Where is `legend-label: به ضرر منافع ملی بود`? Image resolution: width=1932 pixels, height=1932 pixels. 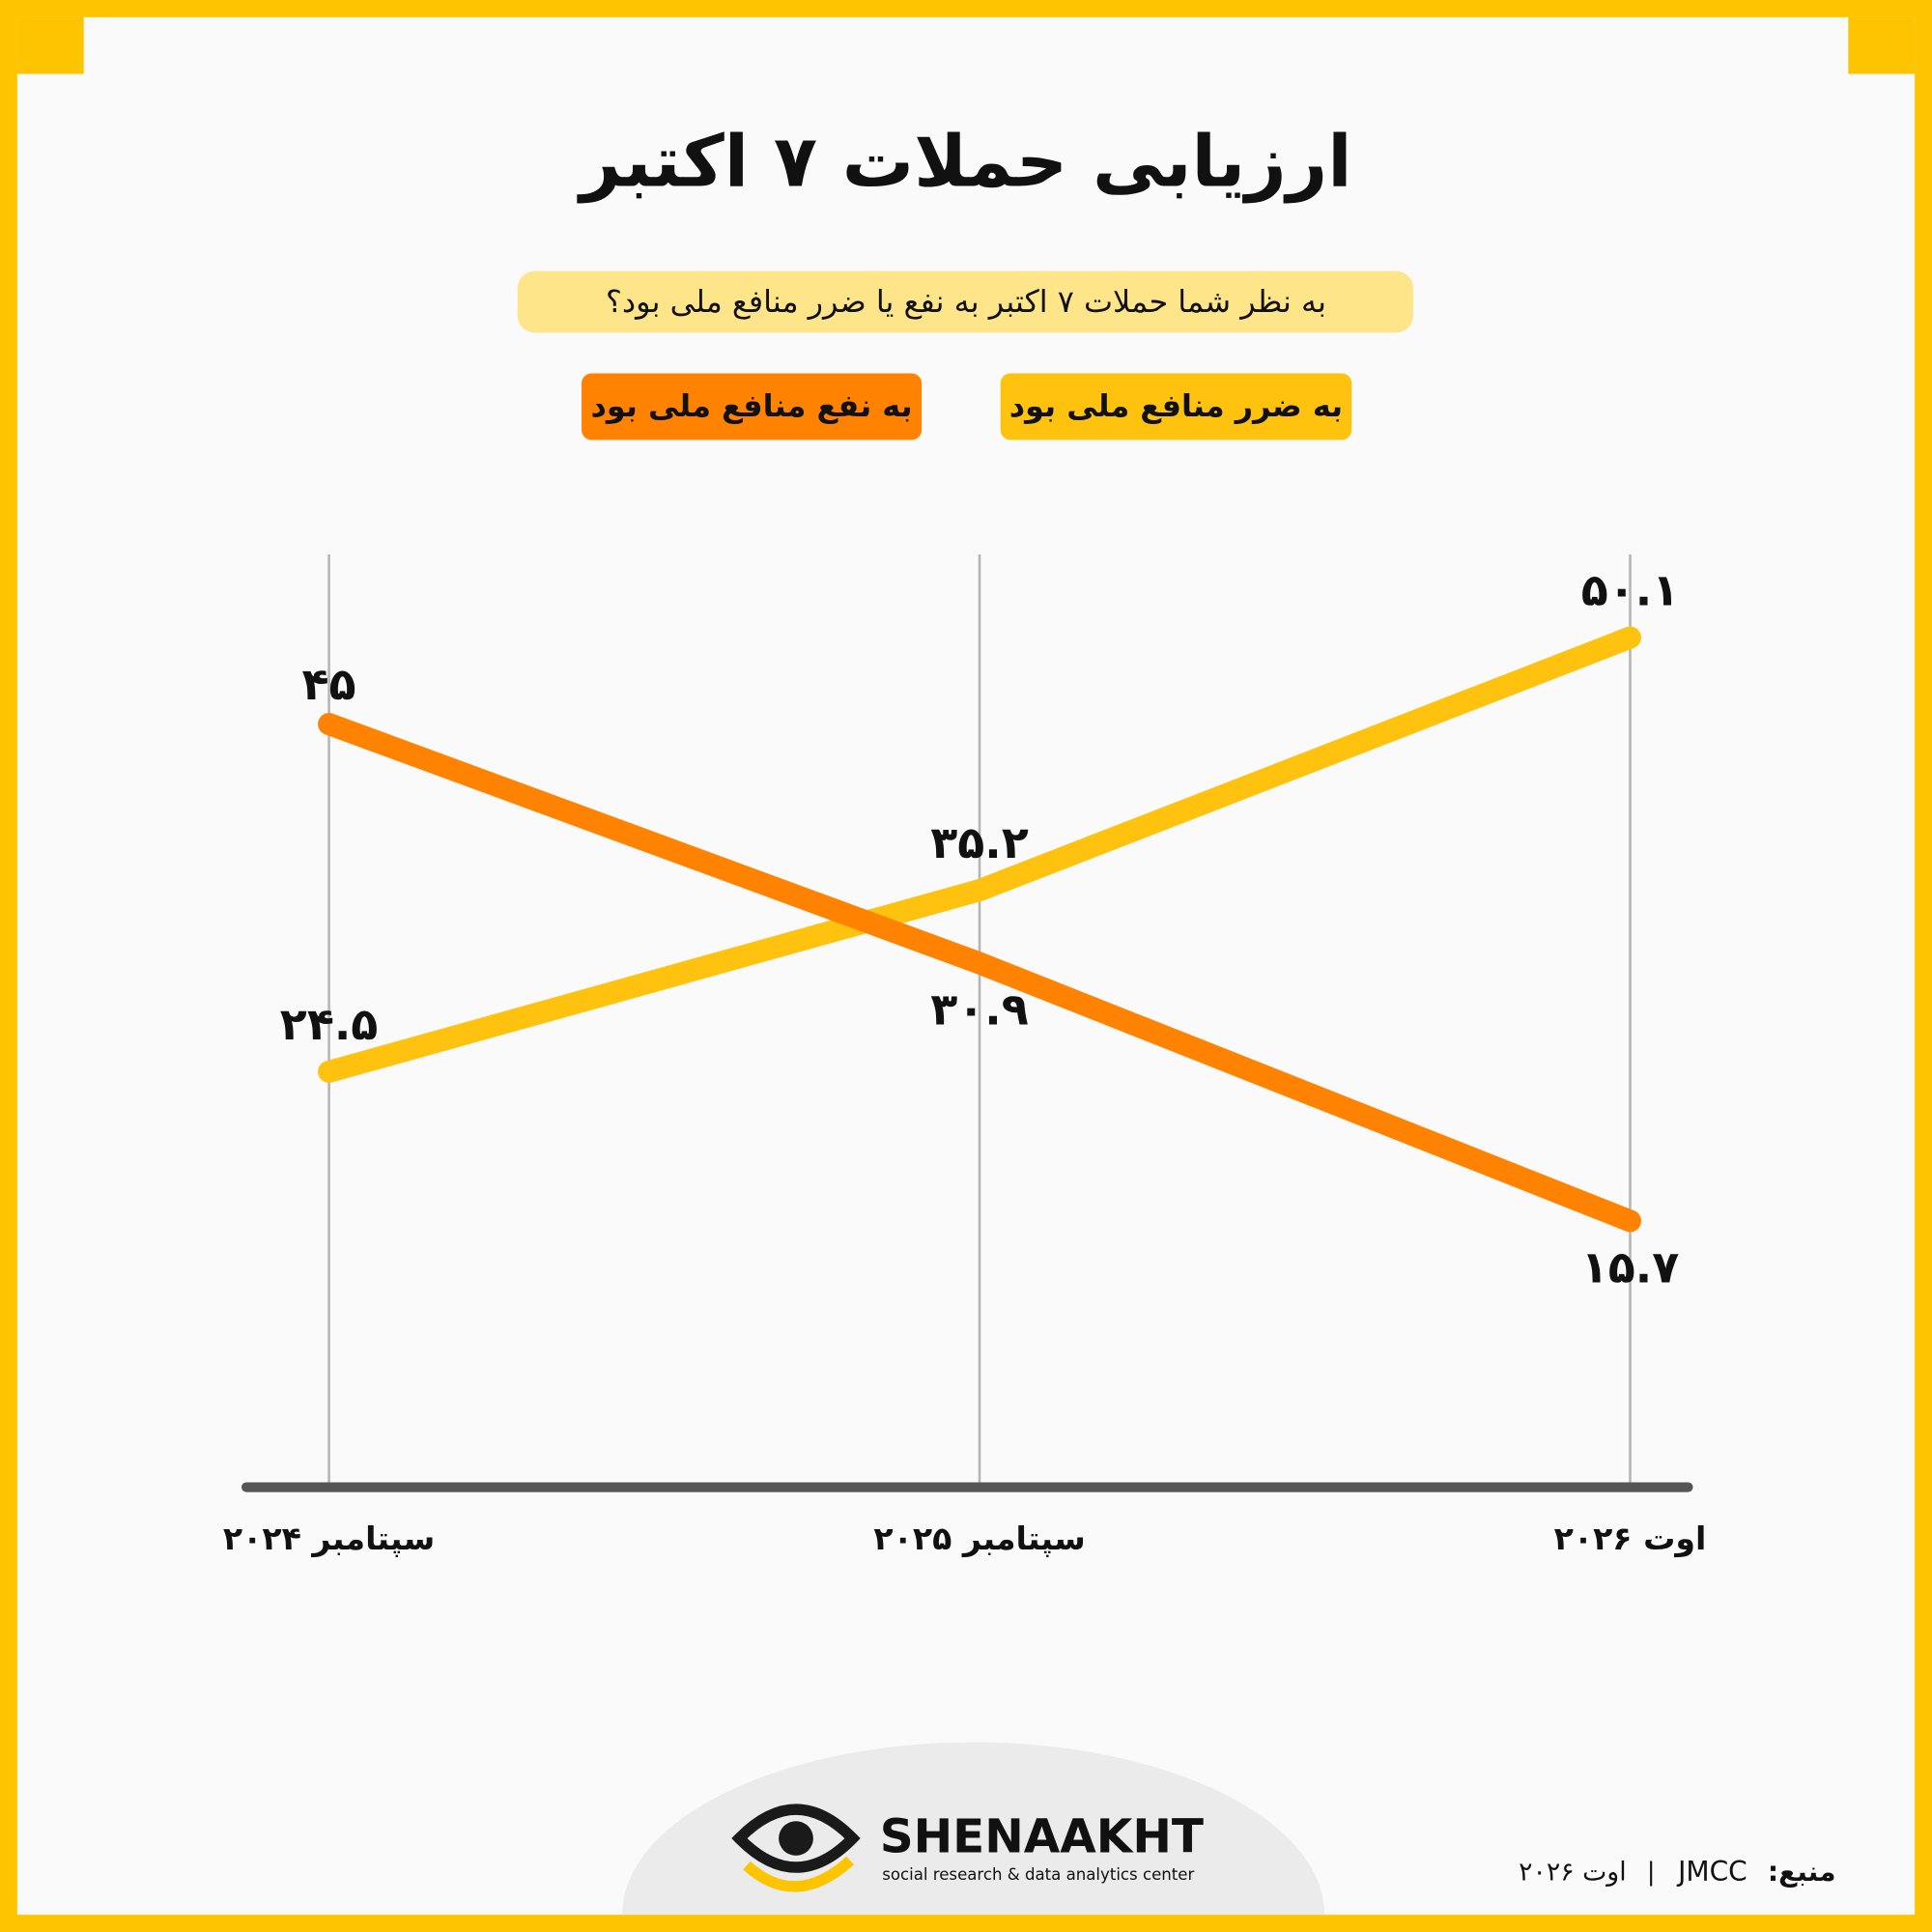 legend-label: به ضرر منافع ملی بود is located at coordinates (1176, 405).